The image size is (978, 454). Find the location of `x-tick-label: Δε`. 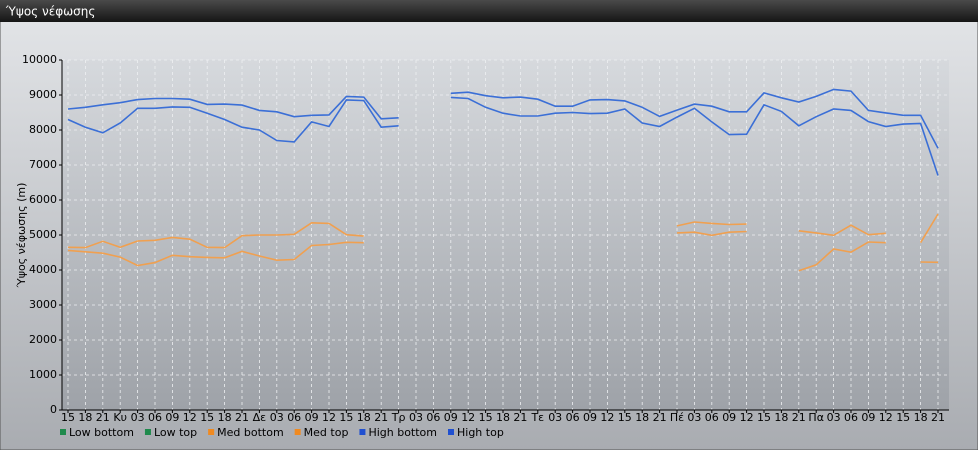

x-tick-label: Δε is located at coordinates (260, 417).